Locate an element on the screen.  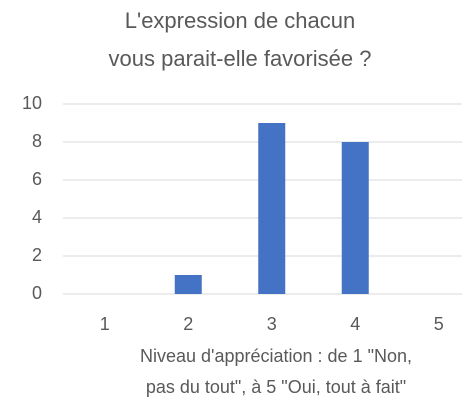
chart-title: L'expression de chacun is located at coordinates (240, 20).